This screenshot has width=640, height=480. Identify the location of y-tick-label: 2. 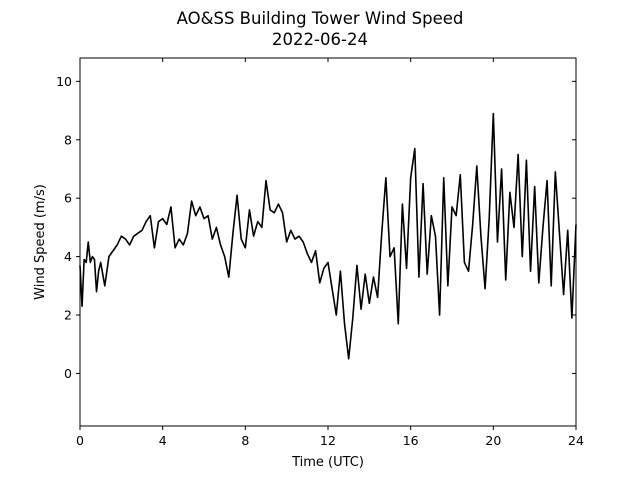
(68, 315).